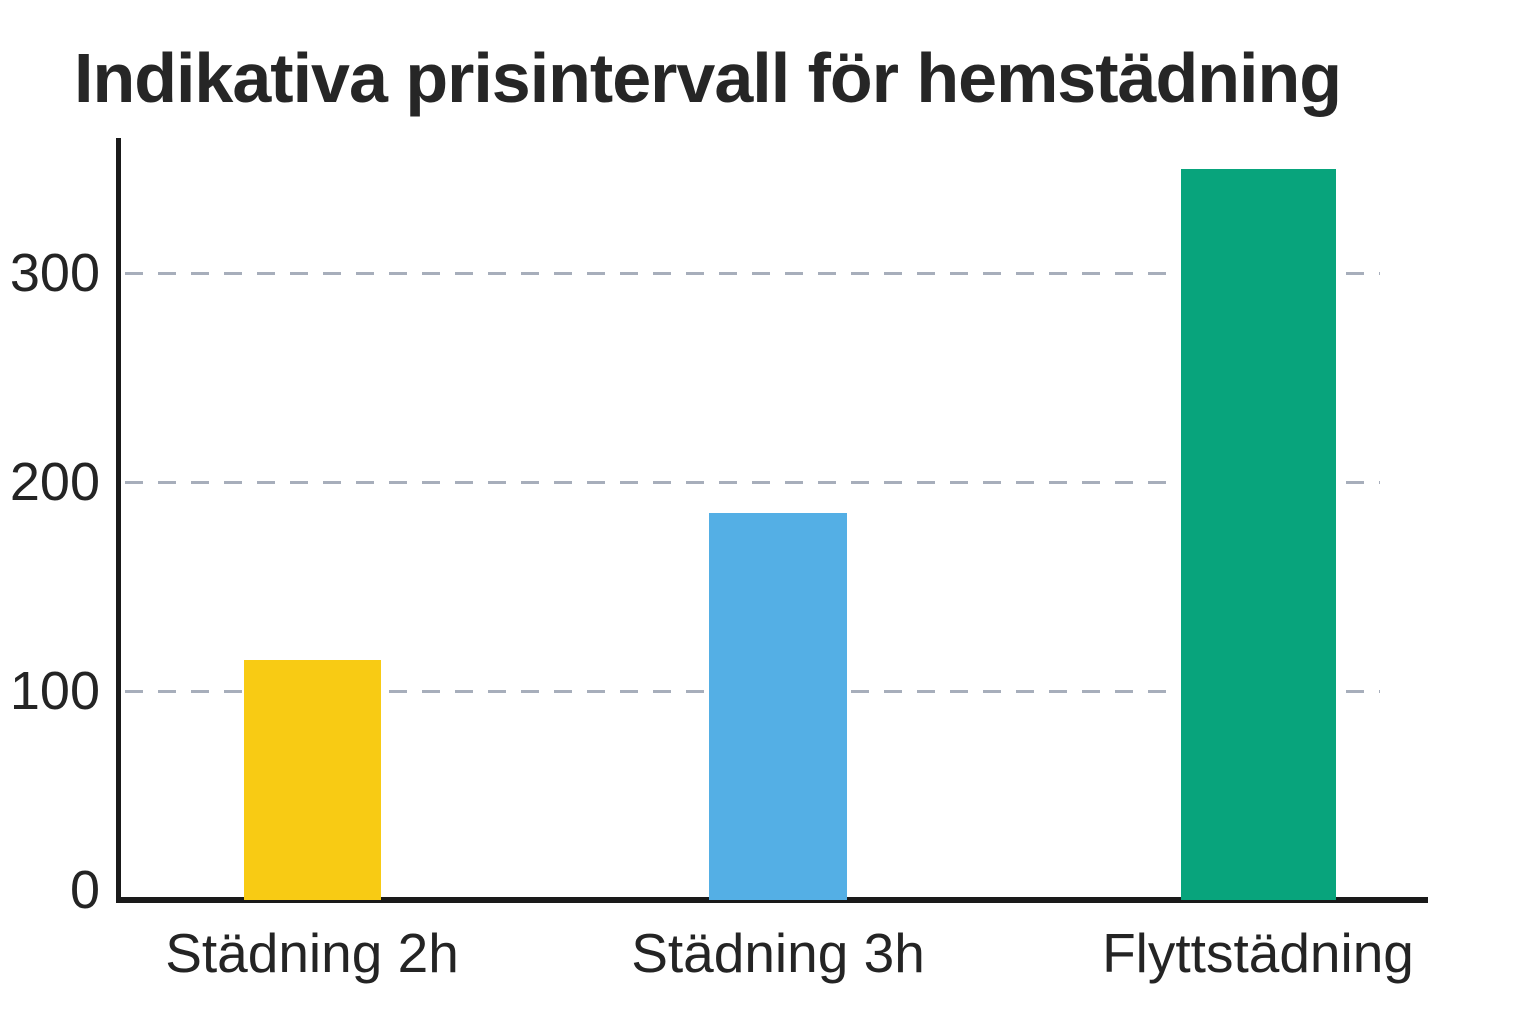 The height and width of the screenshot is (1024, 1536). What do you see at coordinates (1258, 534) in the screenshot?
I see `bar-flyttstadning` at bounding box center [1258, 534].